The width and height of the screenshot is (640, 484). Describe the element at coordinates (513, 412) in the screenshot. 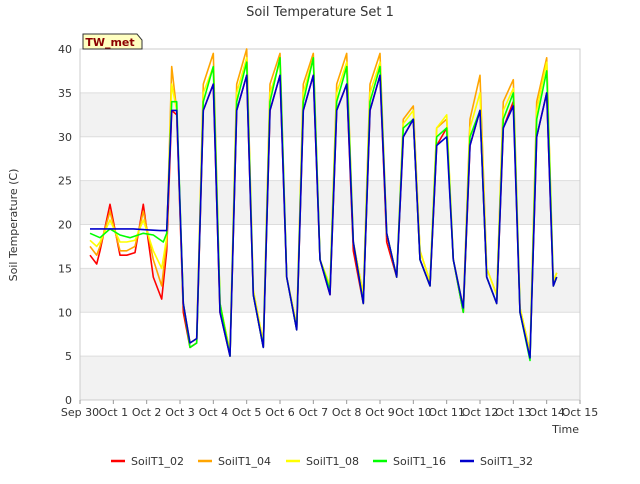

I see `x-tick-label: Oct 13` at that location.